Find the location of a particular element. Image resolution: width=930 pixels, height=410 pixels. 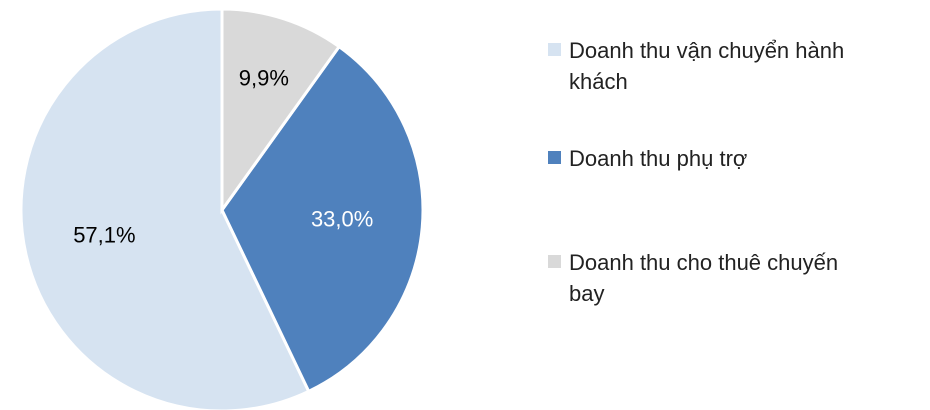

data-label: 9,9% is located at coordinates (264, 78).